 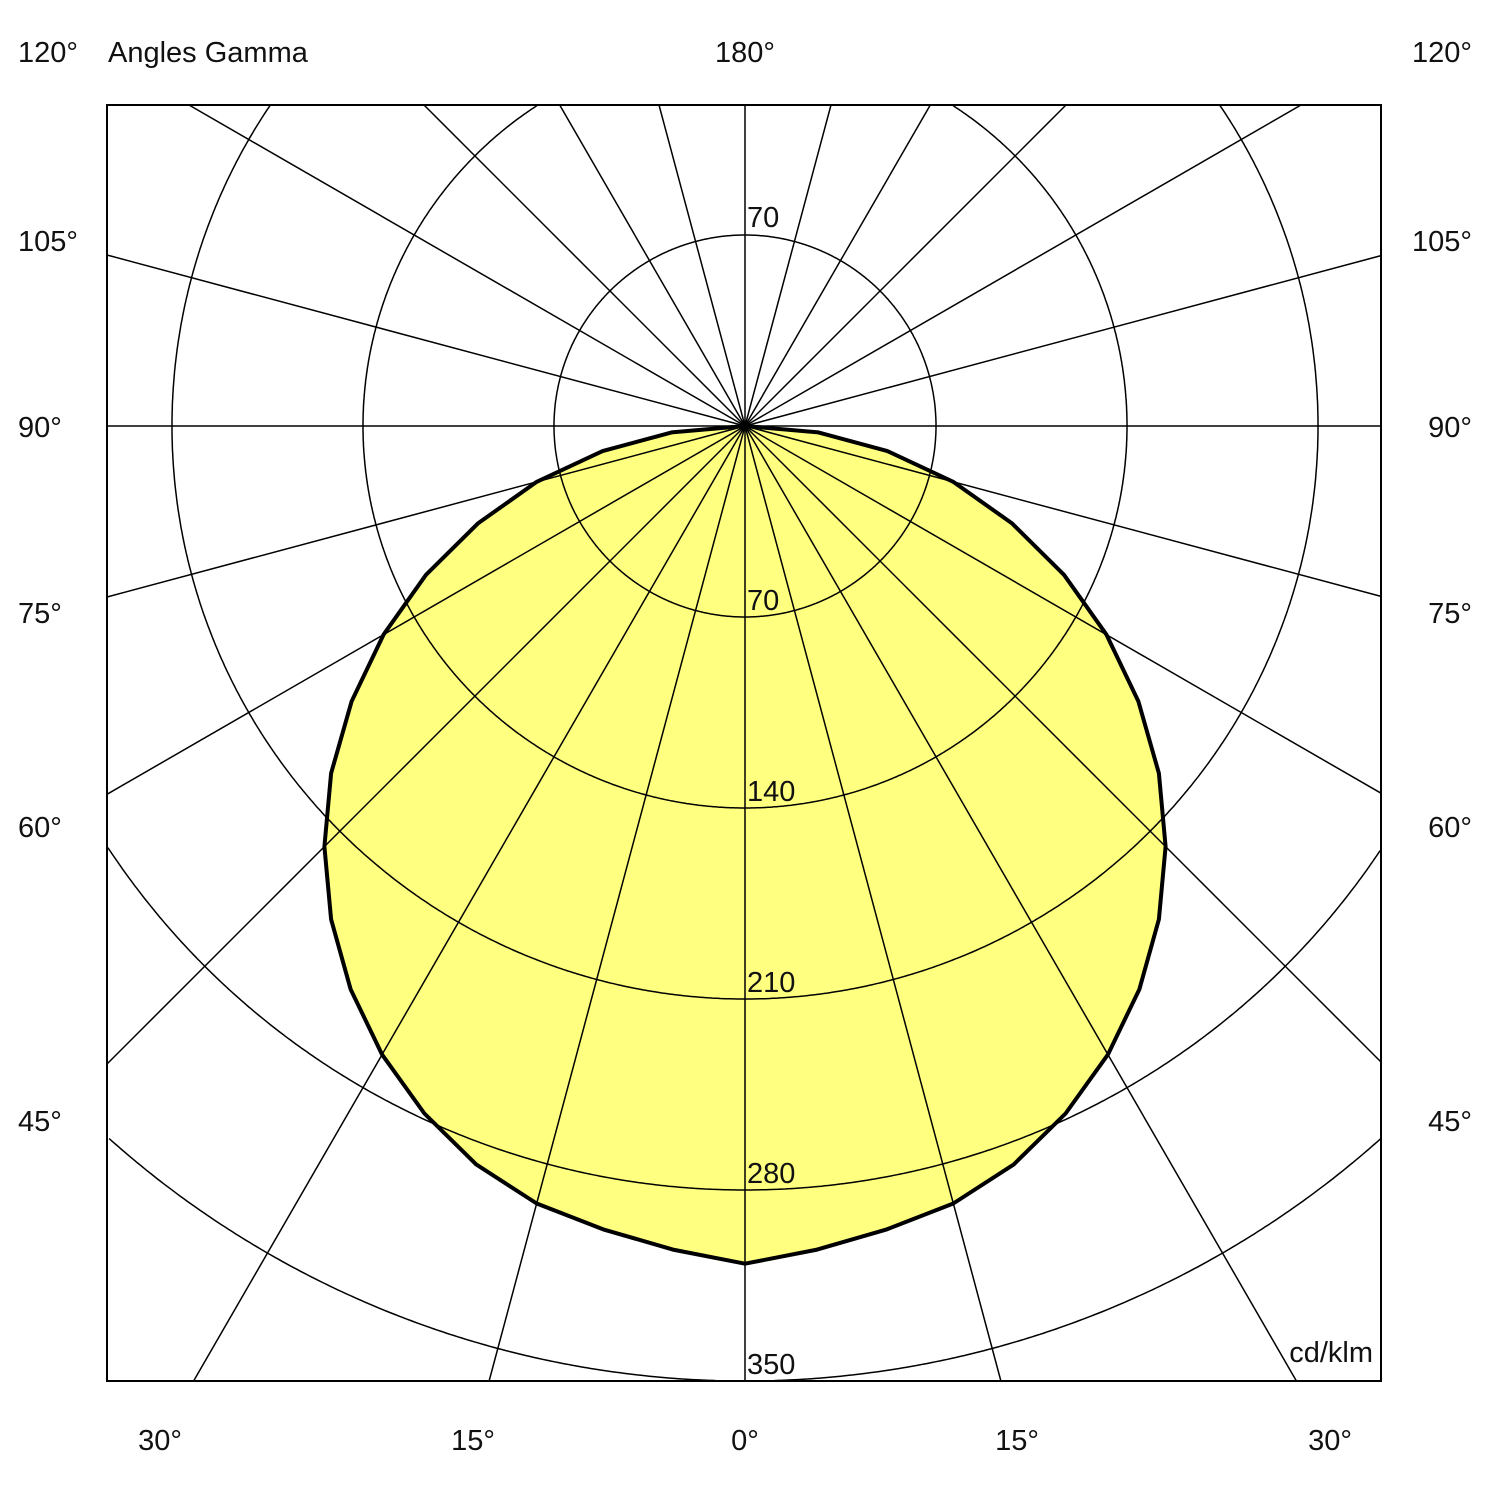 I want to click on side-angle-label-right: 45°, so click(x=1450, y=1122).